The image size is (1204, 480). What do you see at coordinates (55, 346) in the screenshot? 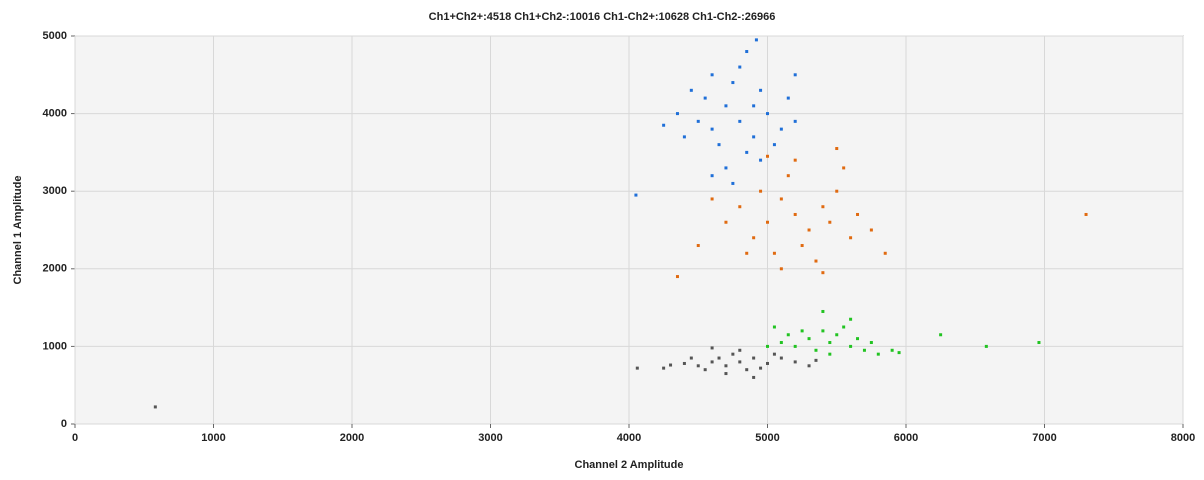
I see `y-tick-label: 1000` at bounding box center [55, 346].